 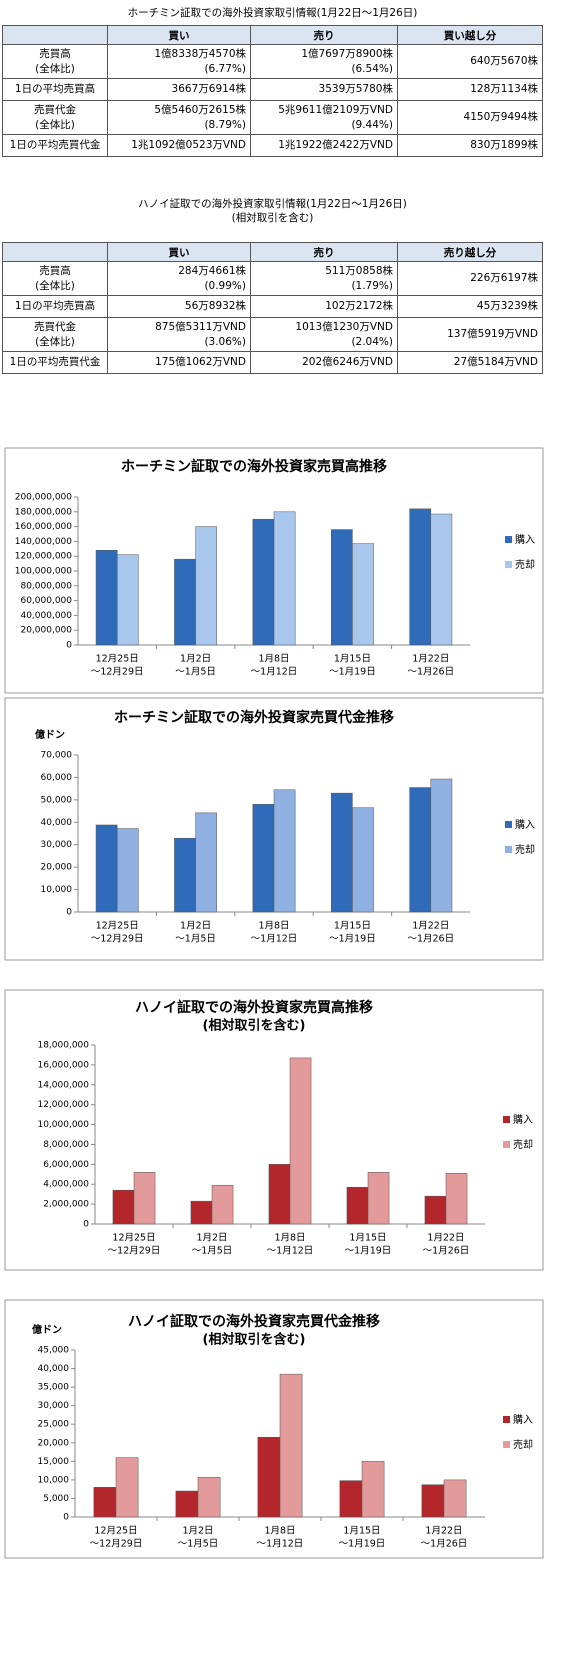 What do you see at coordinates (66, 1165) in the screenshot?
I see `y-tick-label: 6,000,000` at bounding box center [66, 1165].